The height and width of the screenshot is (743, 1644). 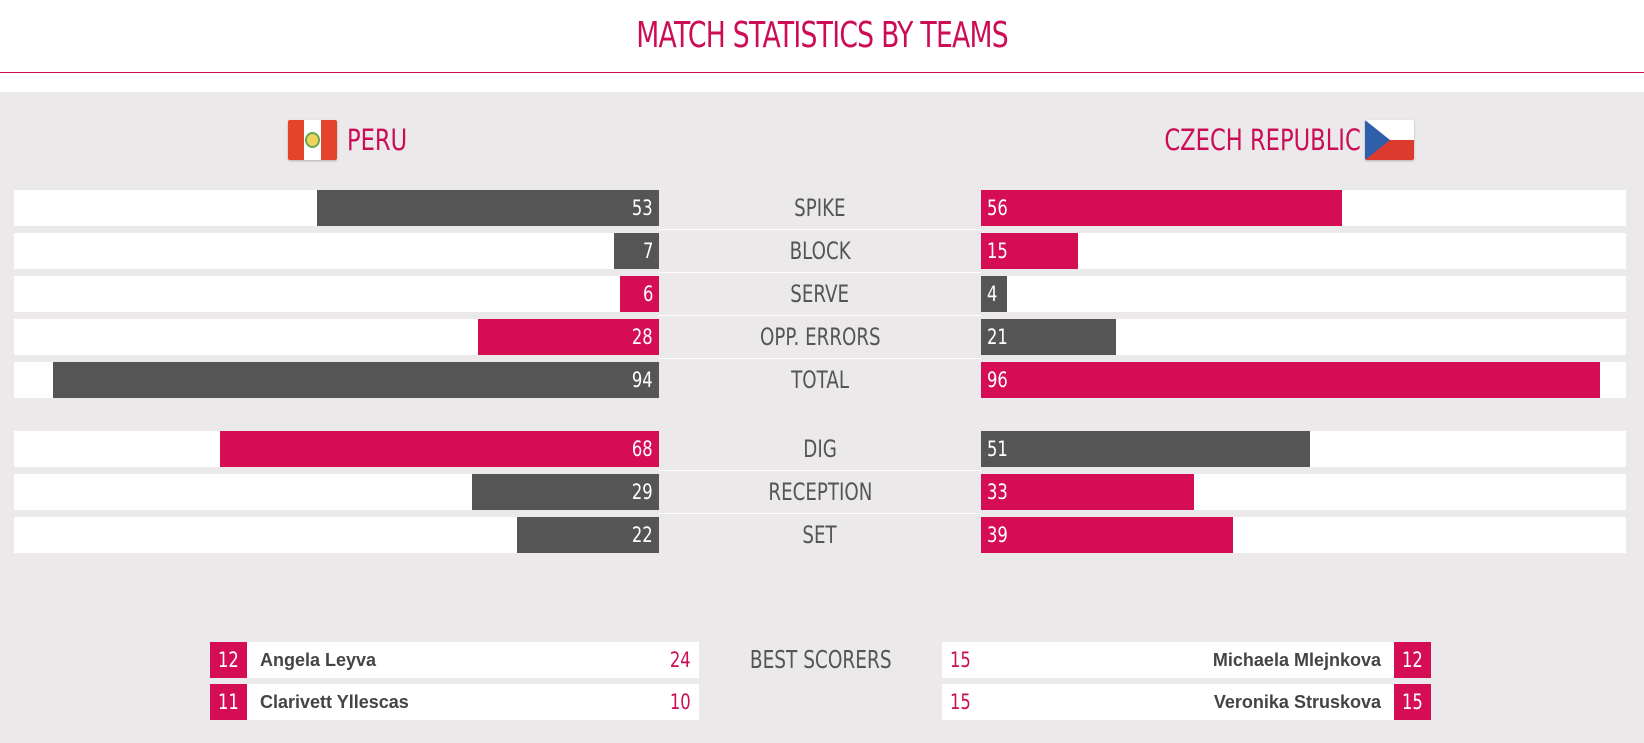 I want to click on left-stat-bar: 7, so click(x=636, y=251).